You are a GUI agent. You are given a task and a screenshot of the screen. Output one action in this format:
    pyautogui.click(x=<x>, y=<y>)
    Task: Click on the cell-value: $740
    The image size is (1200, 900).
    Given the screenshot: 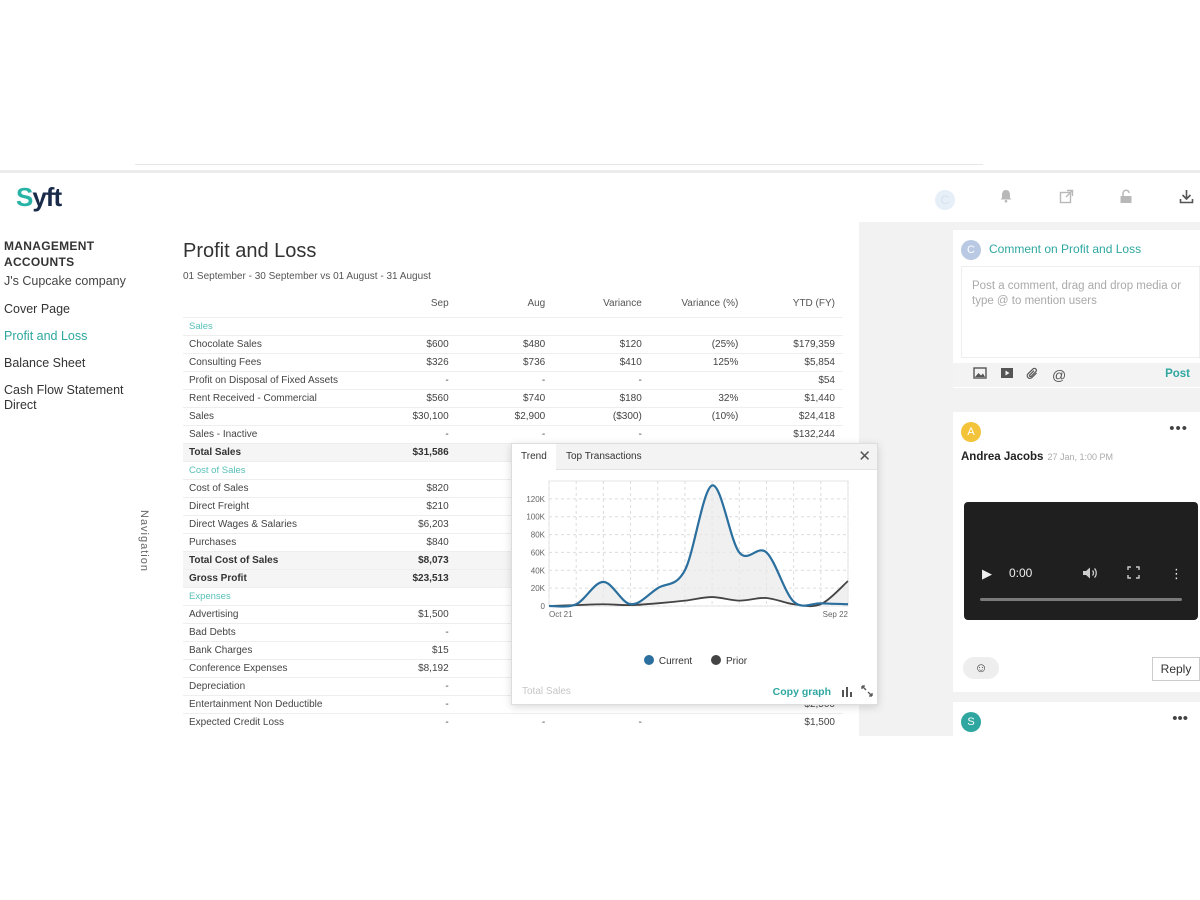 What is the action you would take?
    pyautogui.click(x=505, y=398)
    